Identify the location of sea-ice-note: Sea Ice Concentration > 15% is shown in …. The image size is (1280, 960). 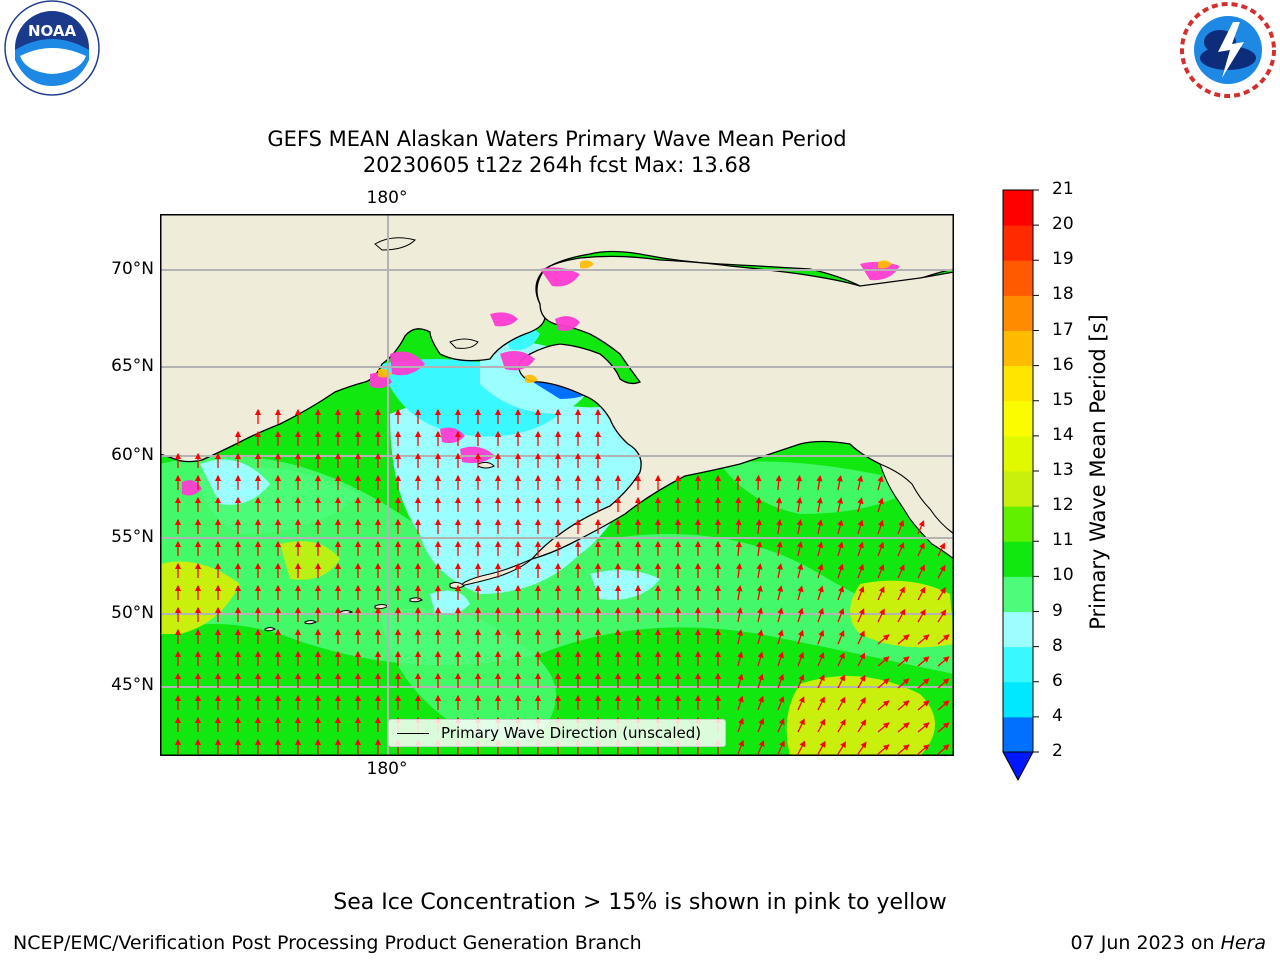
(640, 902).